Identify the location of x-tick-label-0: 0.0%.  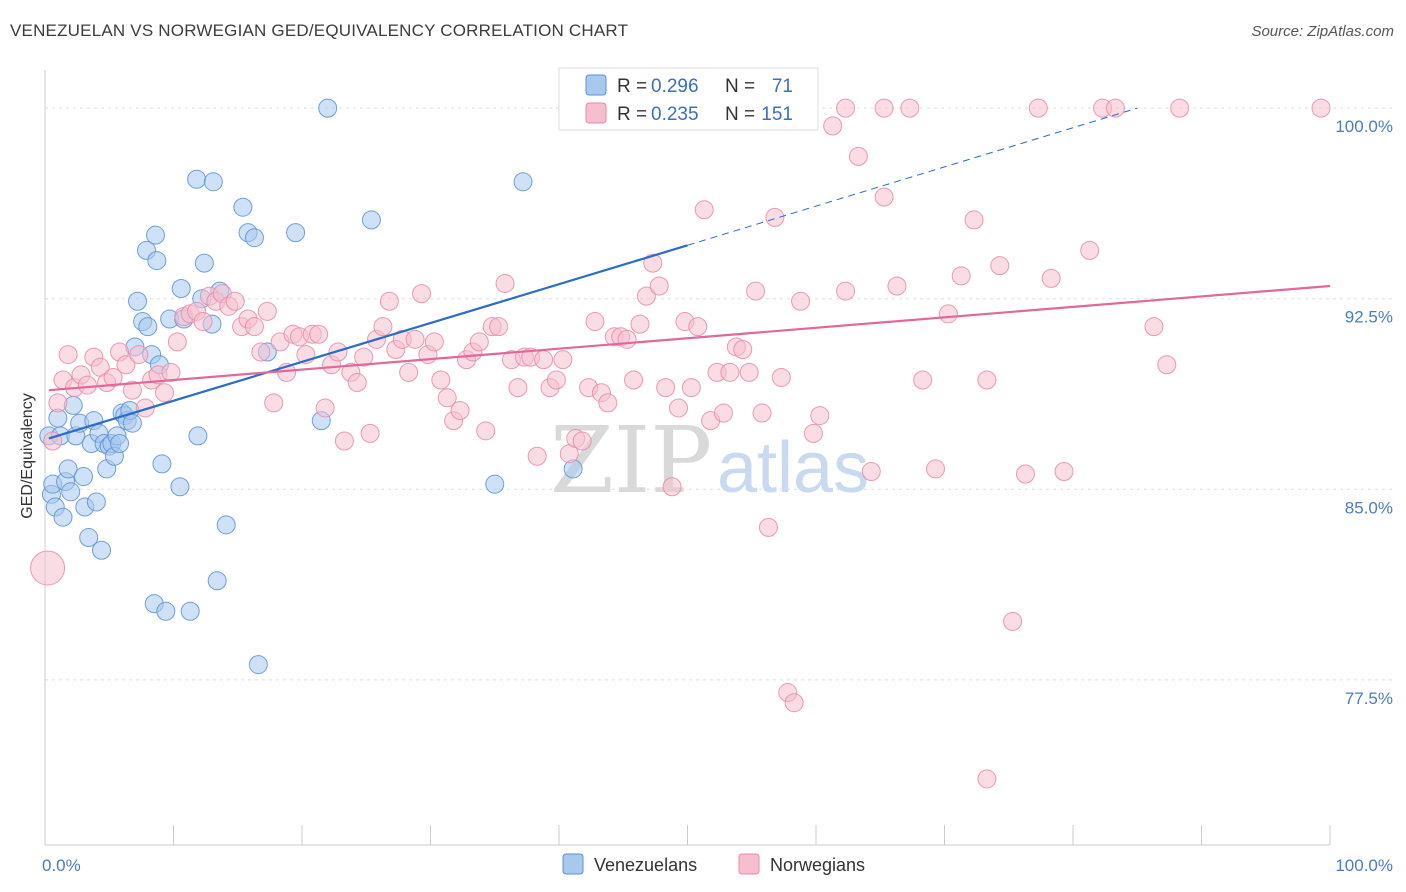
(61, 865).